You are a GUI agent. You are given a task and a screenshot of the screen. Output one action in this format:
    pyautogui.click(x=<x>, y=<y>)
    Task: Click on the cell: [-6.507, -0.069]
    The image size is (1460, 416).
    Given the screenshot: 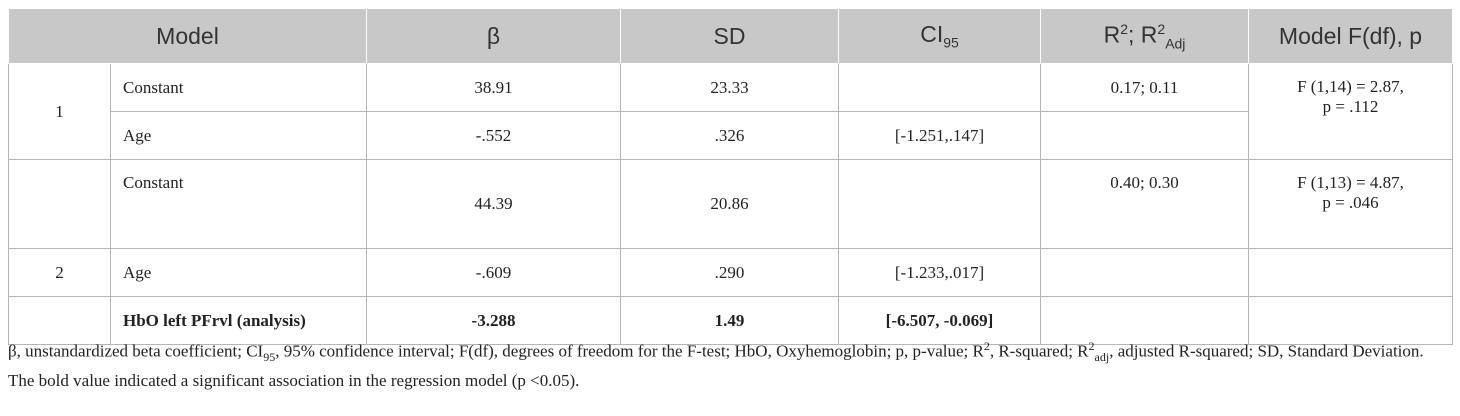 What is the action you would take?
    pyautogui.click(x=939, y=320)
    